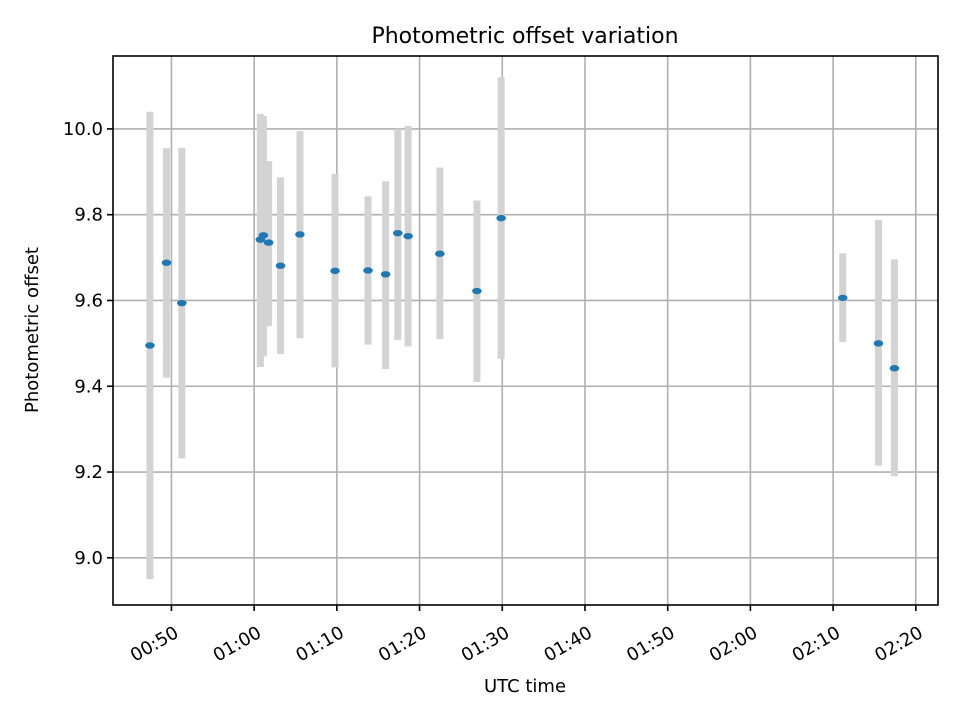 The height and width of the screenshot is (720, 960). Describe the element at coordinates (88, 215) in the screenshot. I see `y-tick-label: 9.8` at that location.